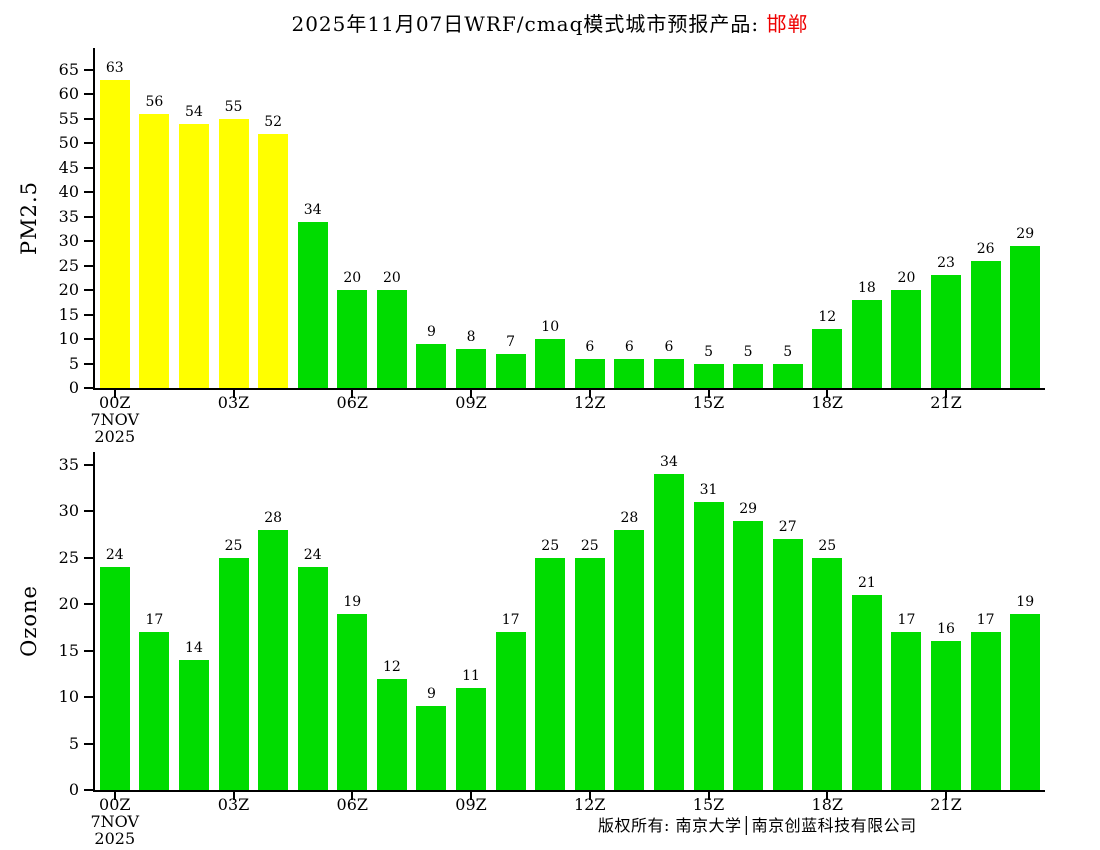  I want to click on y-tick-label: 5, so click(73, 743).